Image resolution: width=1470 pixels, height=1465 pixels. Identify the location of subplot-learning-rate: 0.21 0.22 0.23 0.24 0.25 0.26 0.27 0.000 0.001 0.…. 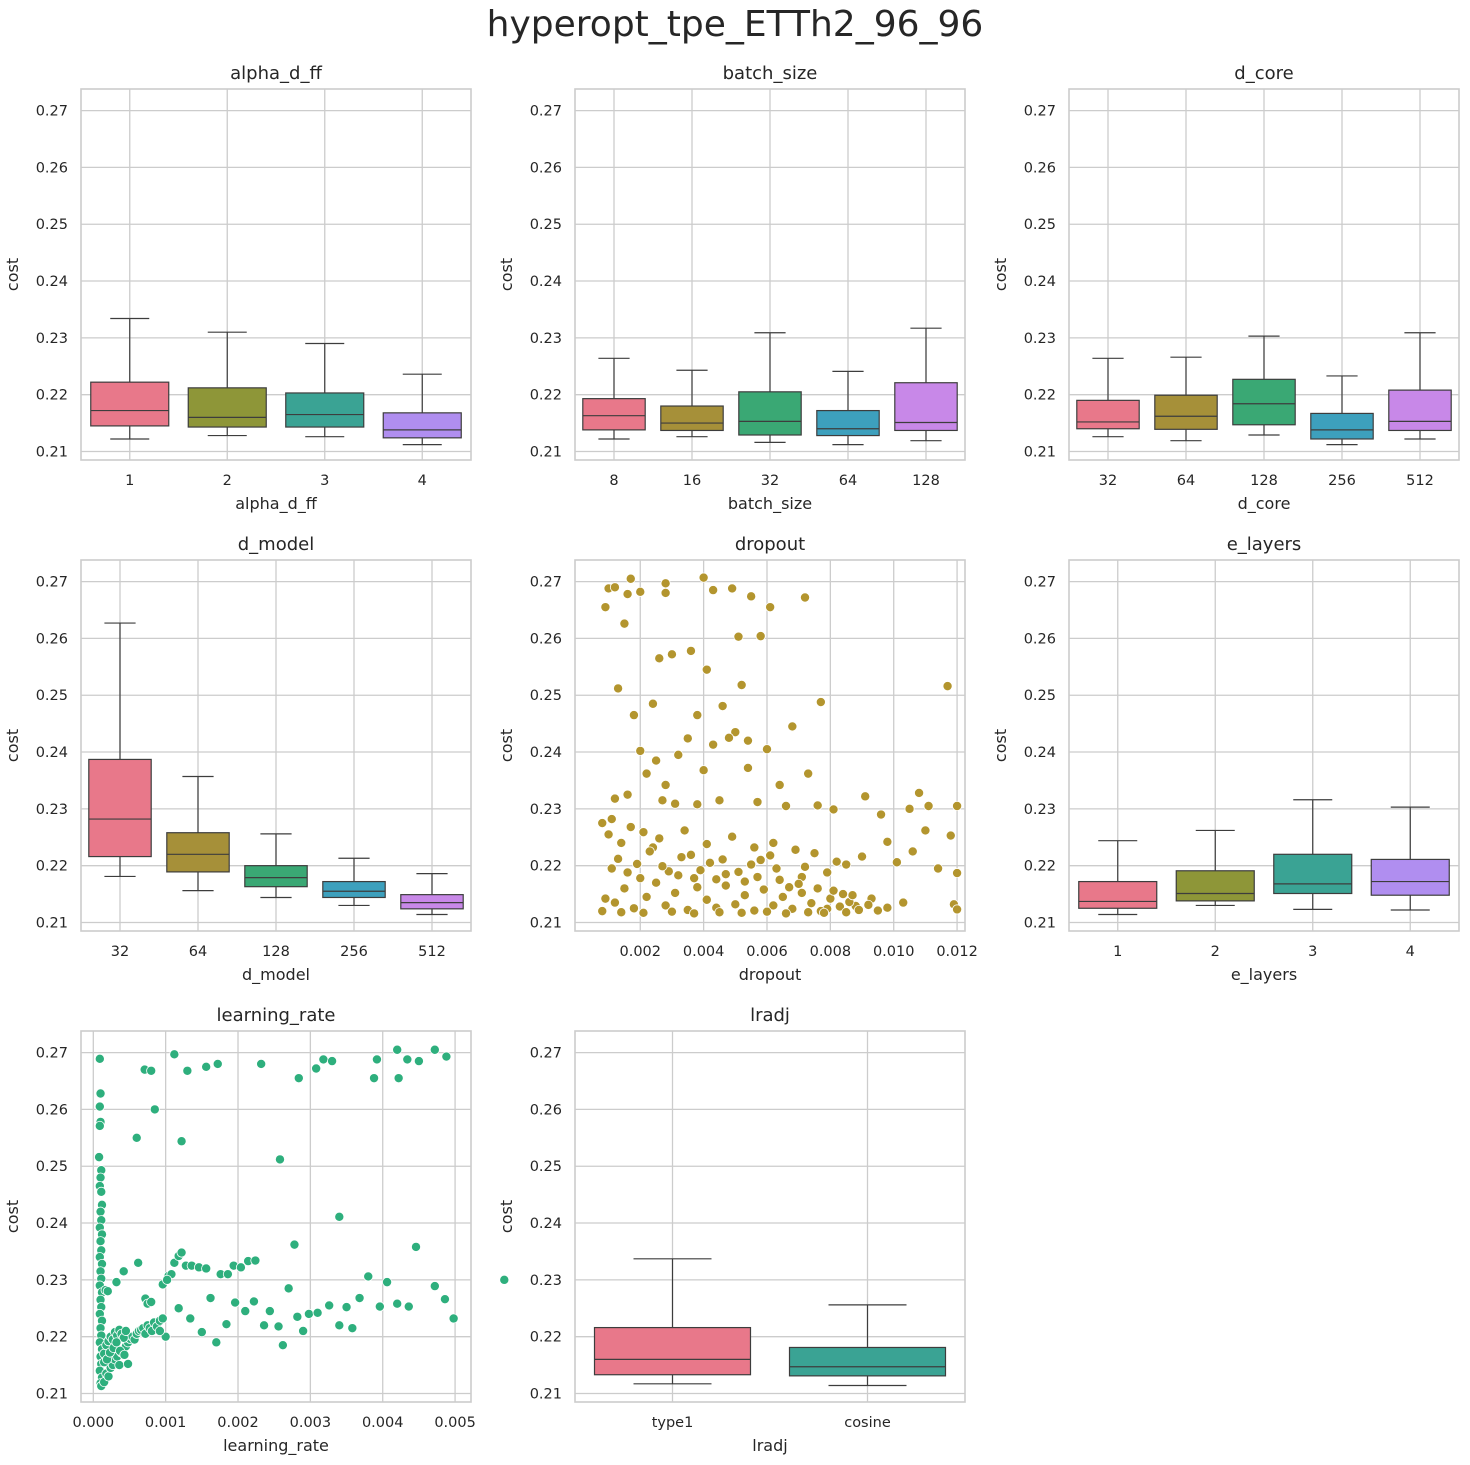
(256, 1230).